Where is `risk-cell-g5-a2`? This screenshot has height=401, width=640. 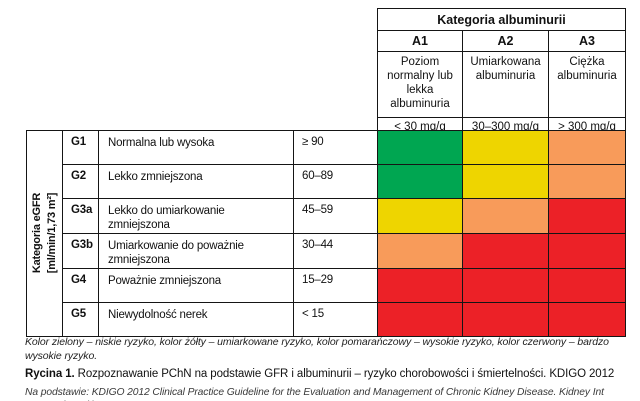
risk-cell-g5-a2 is located at coordinates (505, 319).